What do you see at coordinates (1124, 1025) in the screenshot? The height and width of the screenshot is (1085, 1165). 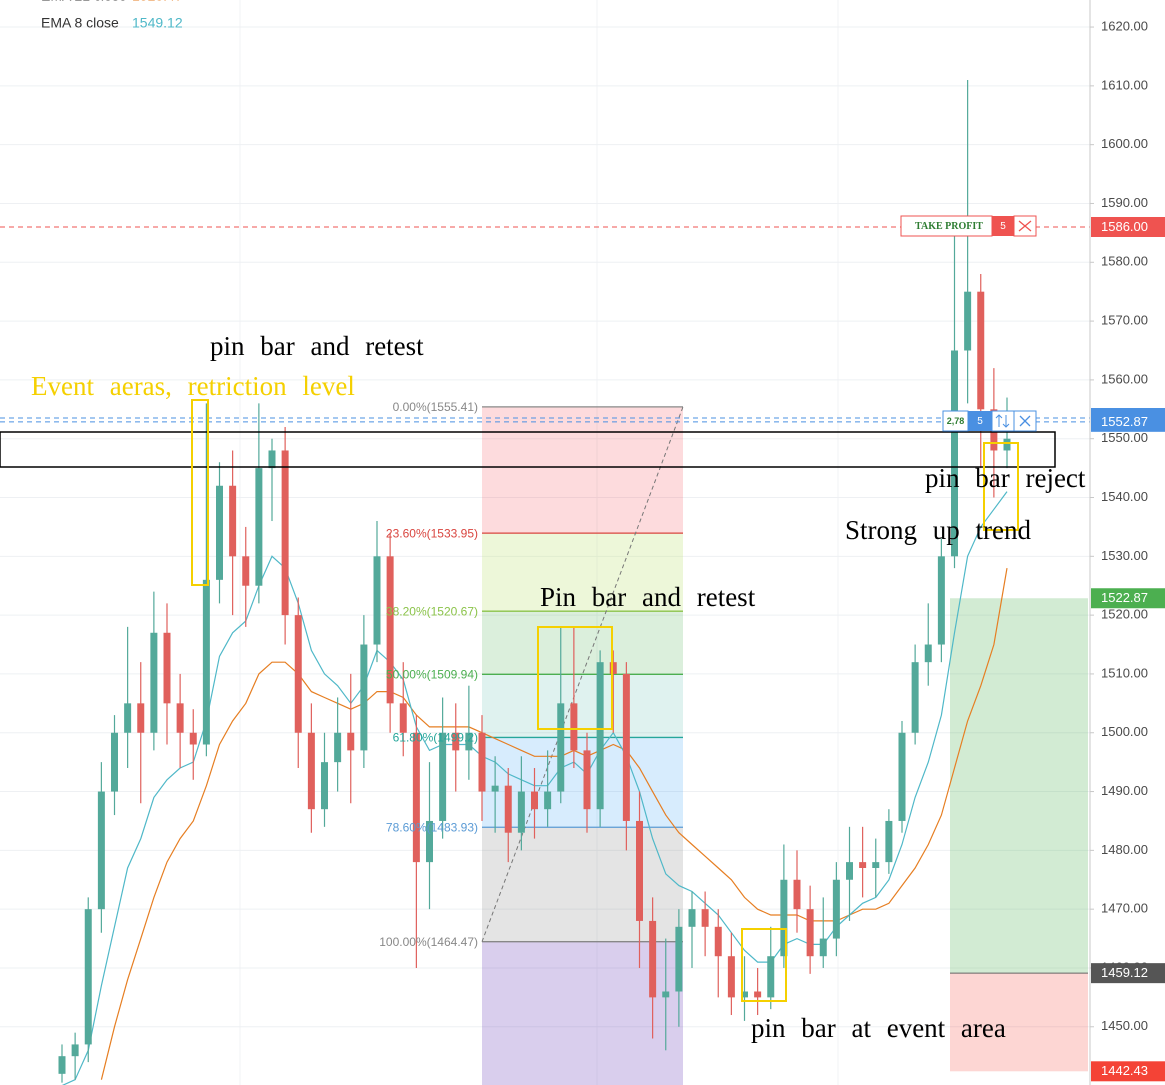 I see `y-tick-label: 1450.00` at bounding box center [1124, 1025].